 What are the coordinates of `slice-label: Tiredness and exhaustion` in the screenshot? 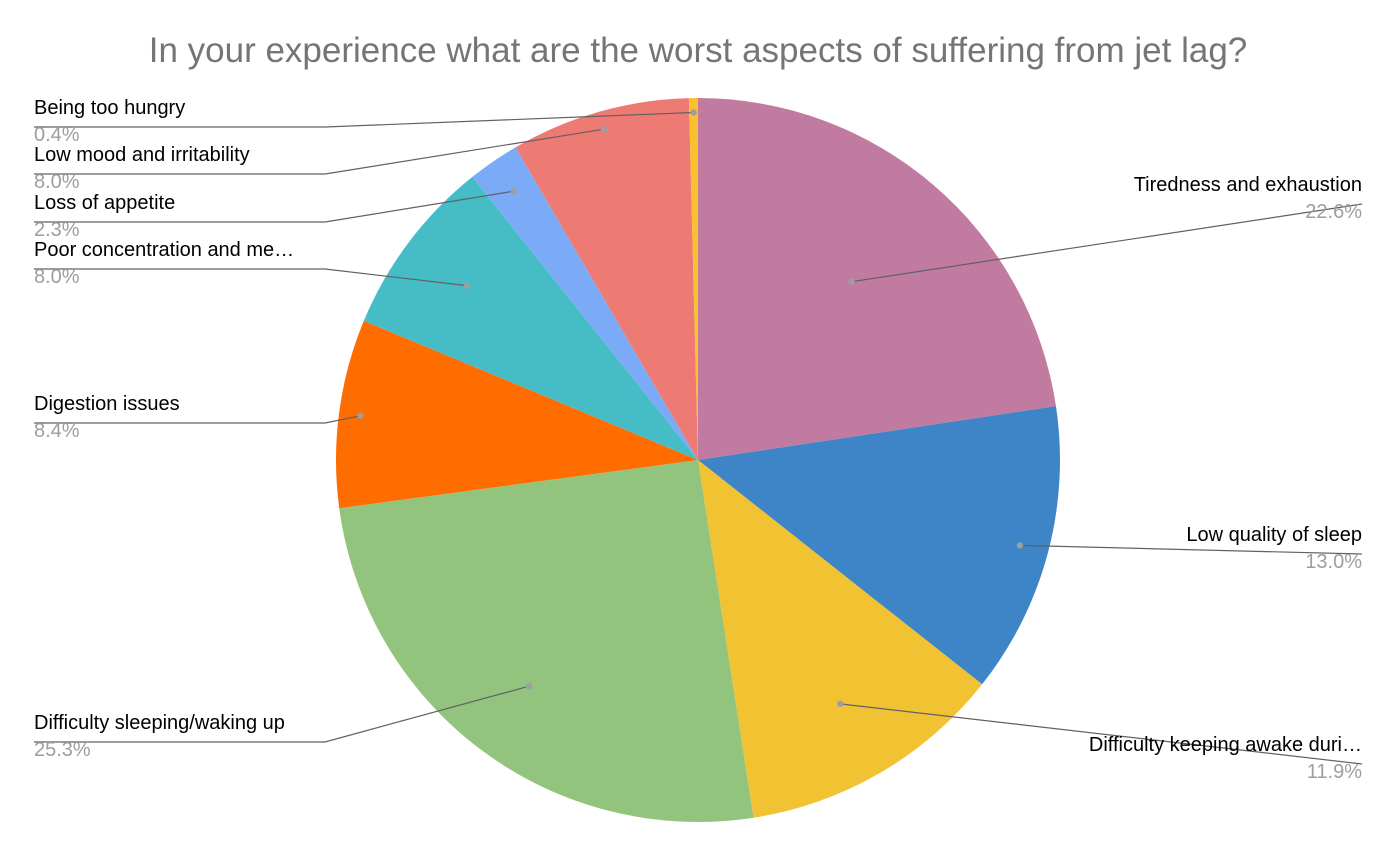 It's located at (1248, 185).